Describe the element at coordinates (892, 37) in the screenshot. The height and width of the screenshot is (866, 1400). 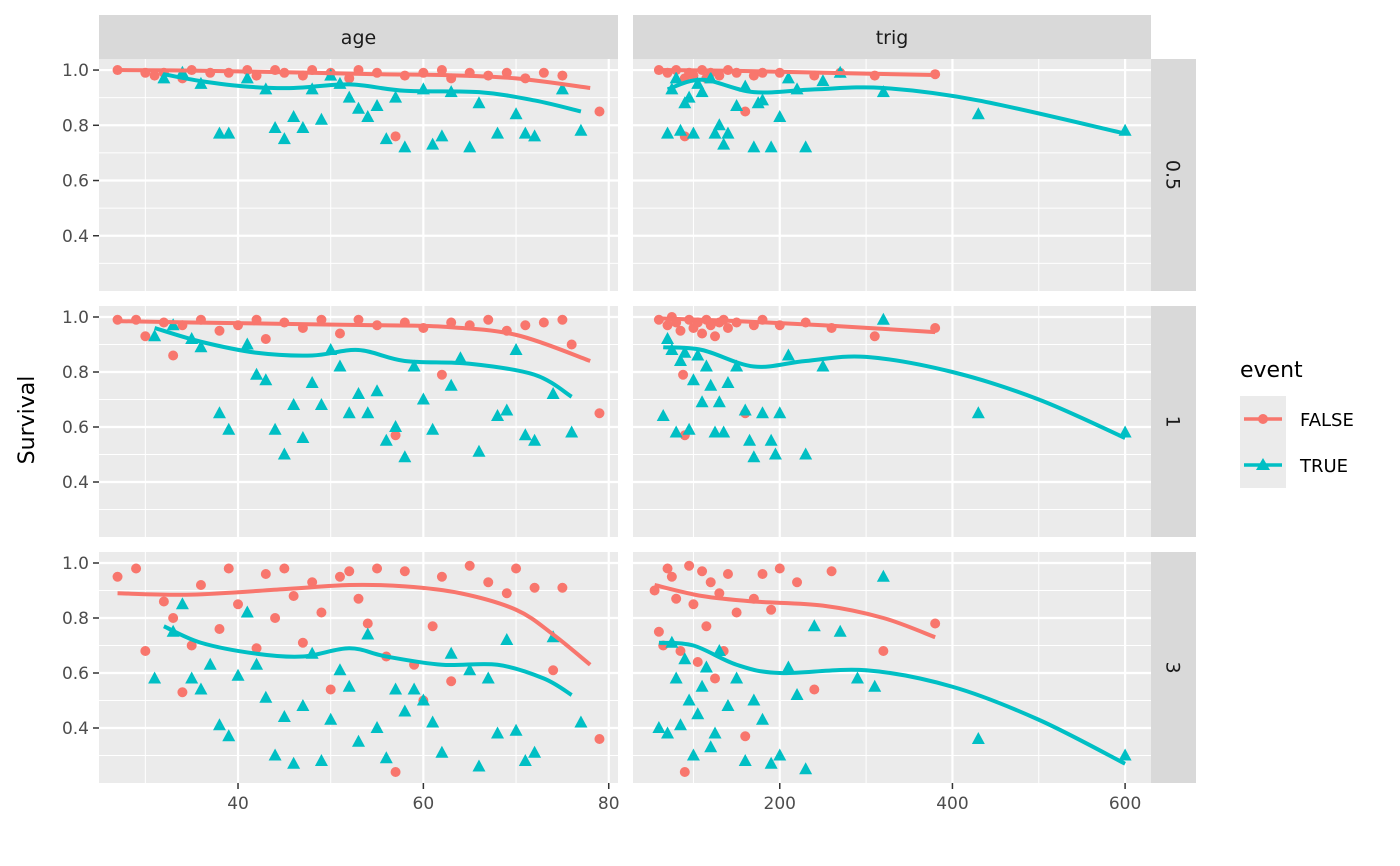
I see `facet-strip-trig` at that location.